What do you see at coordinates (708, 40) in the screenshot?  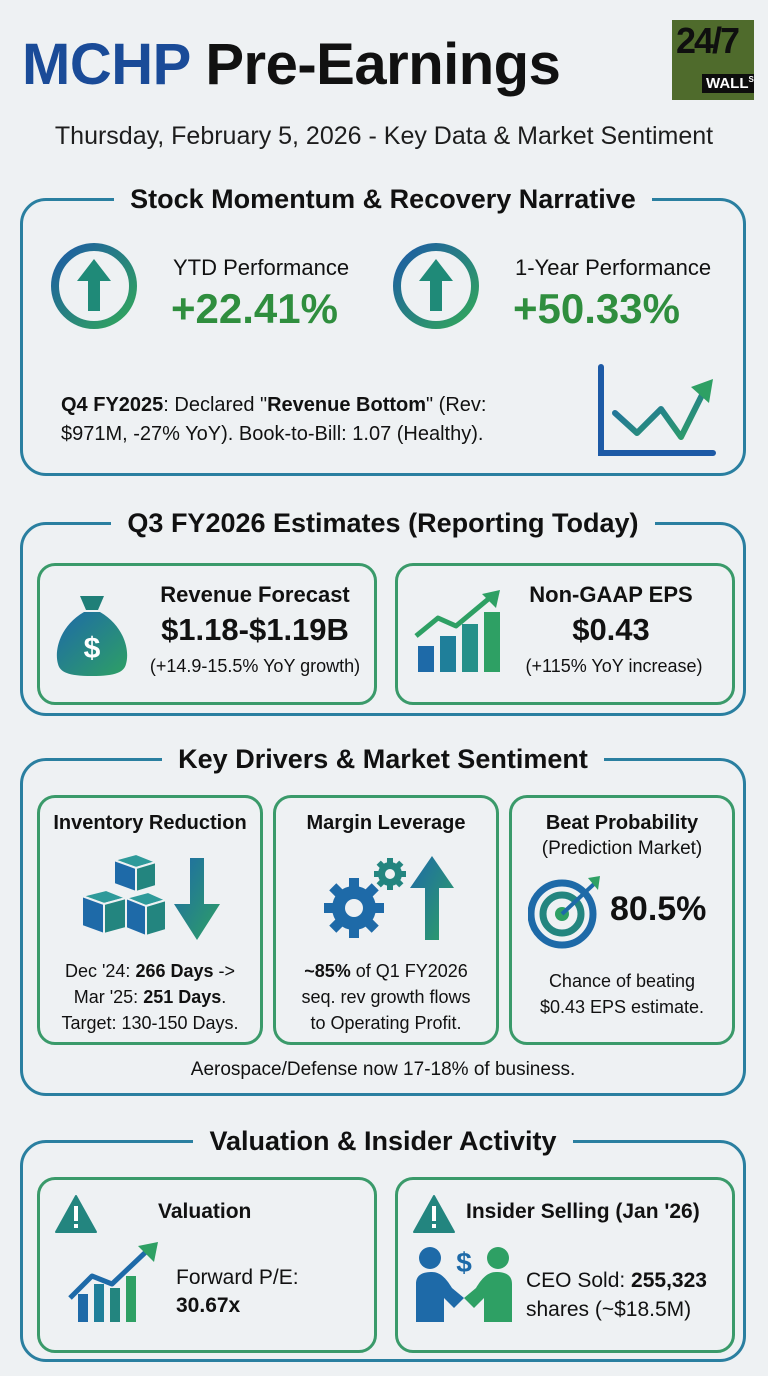 I see `logo-number: 24/7` at bounding box center [708, 40].